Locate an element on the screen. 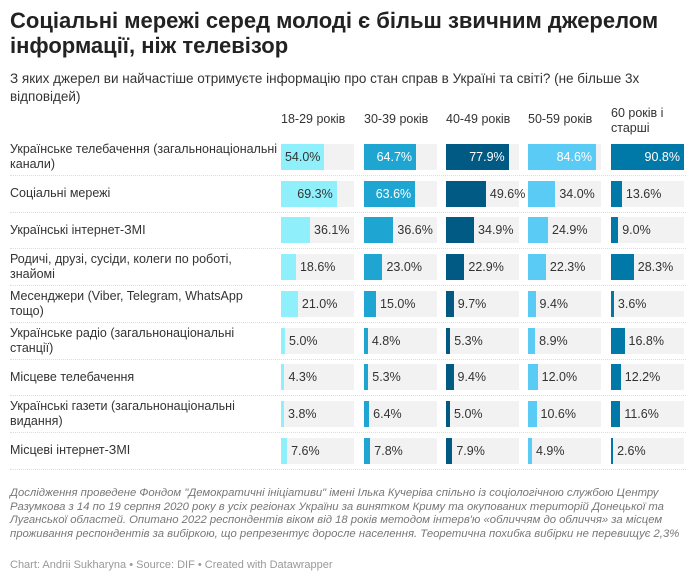 The height and width of the screenshot is (581, 700). value-label: 6.4% is located at coordinates (387, 413).